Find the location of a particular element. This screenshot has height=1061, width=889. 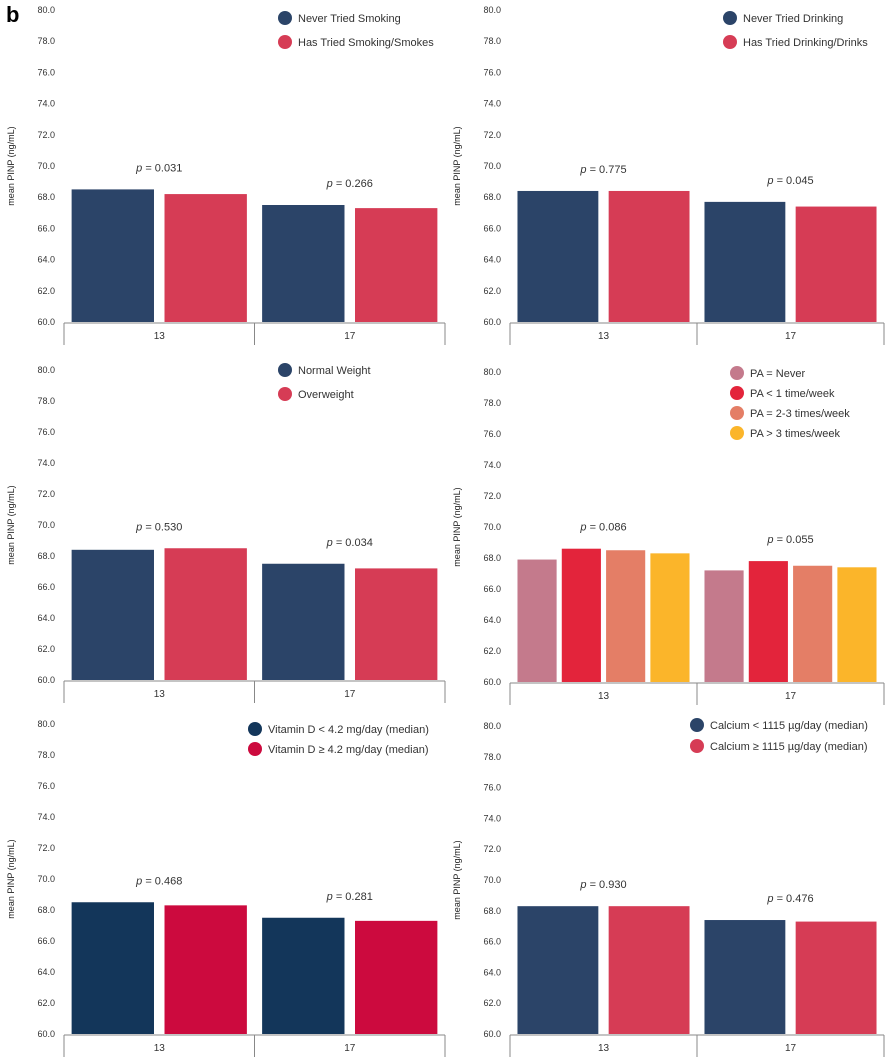

legend-entry: PA = Never is located at coordinates (777, 374).